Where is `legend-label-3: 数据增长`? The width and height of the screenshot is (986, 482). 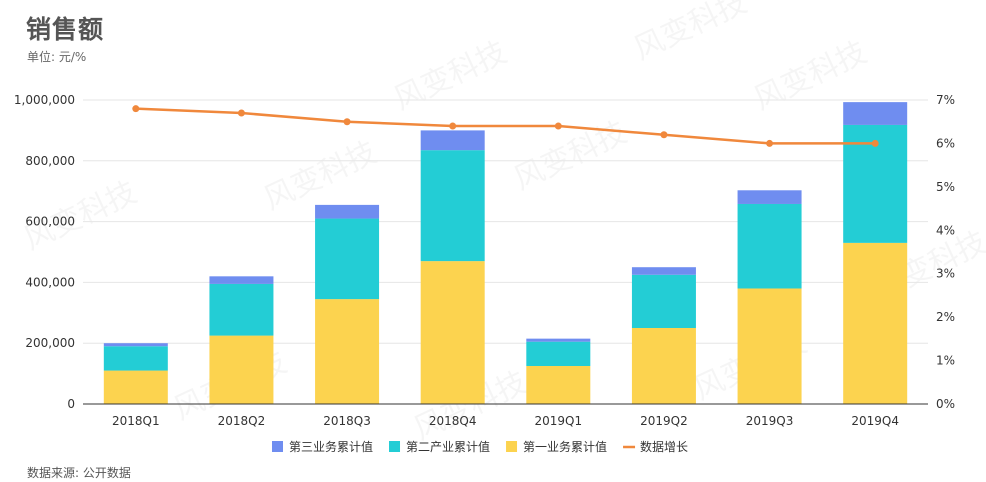 legend-label-3: 数据增长 is located at coordinates (664, 446).